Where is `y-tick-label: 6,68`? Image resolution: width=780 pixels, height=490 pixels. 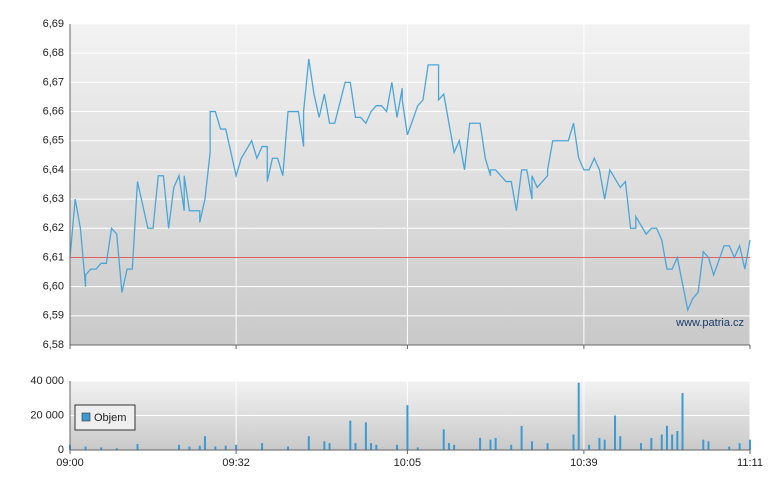
y-tick-label: 6,68 is located at coordinates (53, 53).